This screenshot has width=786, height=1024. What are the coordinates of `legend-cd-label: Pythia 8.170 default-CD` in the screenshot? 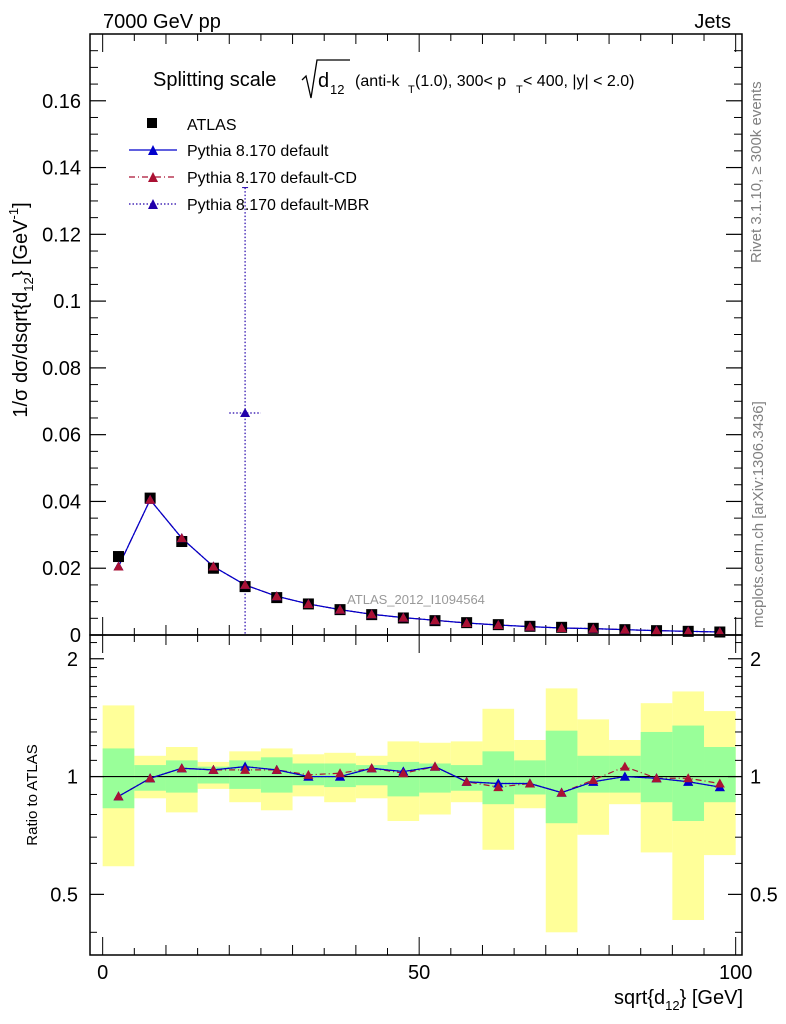 It's located at (272, 178).